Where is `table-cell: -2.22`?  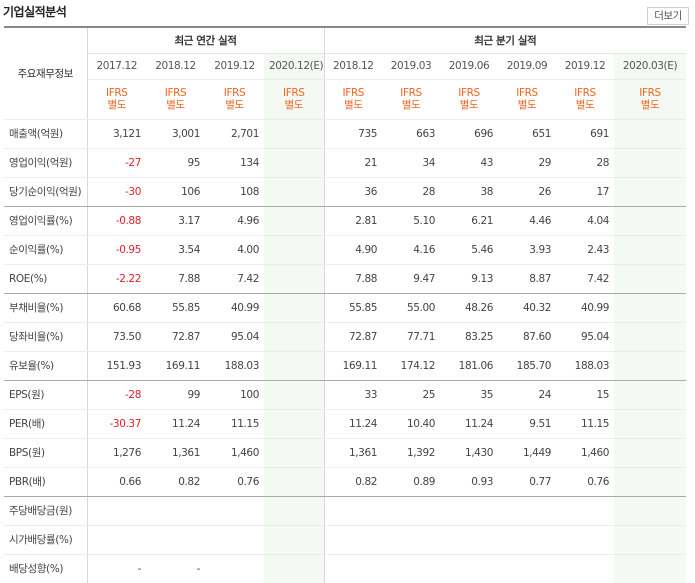 table-cell: -2.22 is located at coordinates (116, 279).